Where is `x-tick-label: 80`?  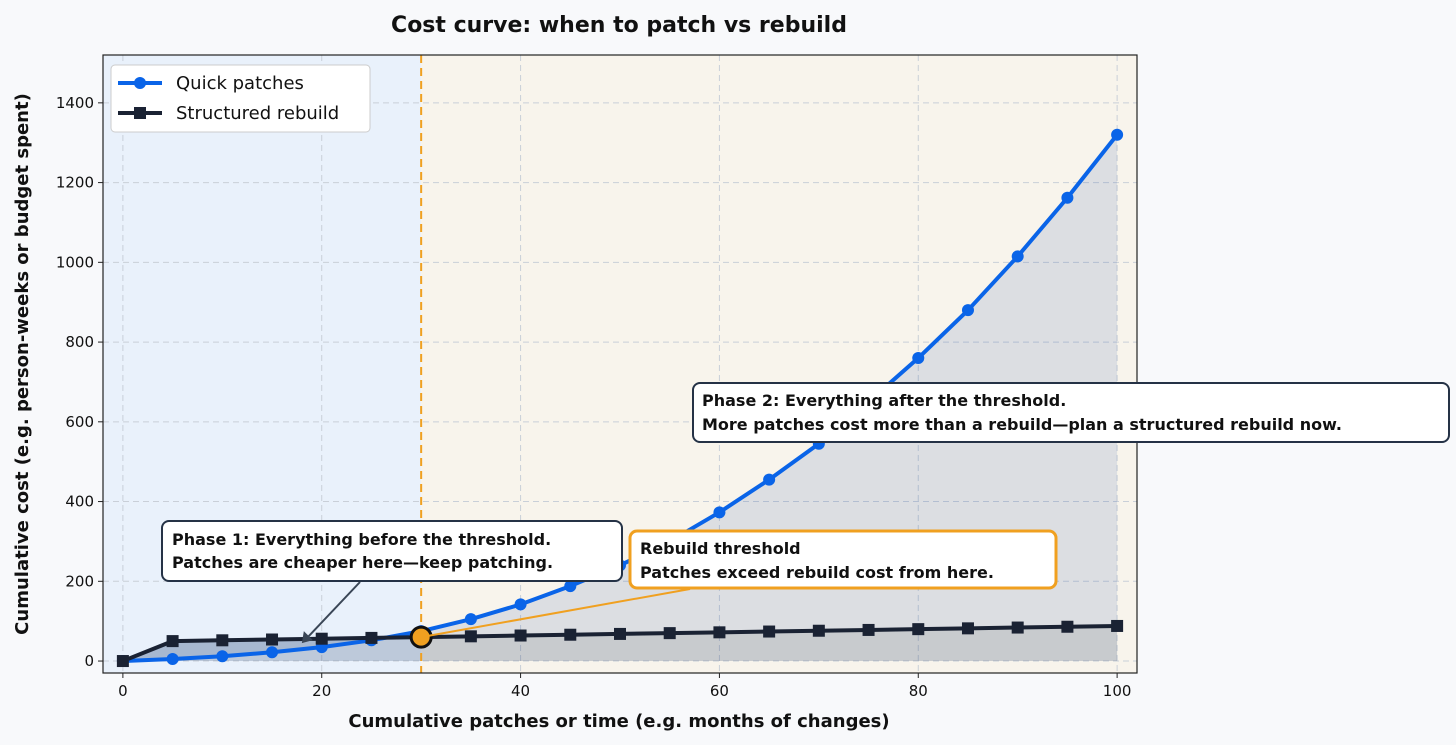
x-tick-label: 80 is located at coordinates (918, 691).